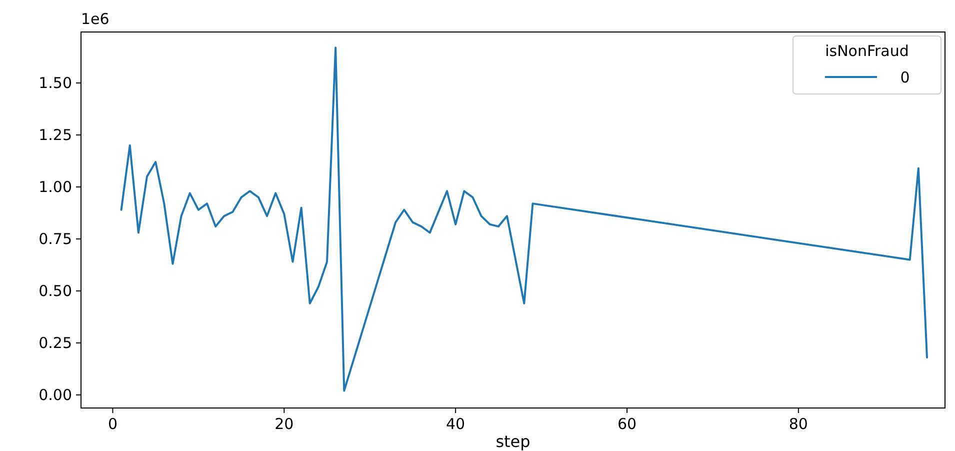 The height and width of the screenshot is (451, 955). I want to click on x-tick-label: 20, so click(284, 424).